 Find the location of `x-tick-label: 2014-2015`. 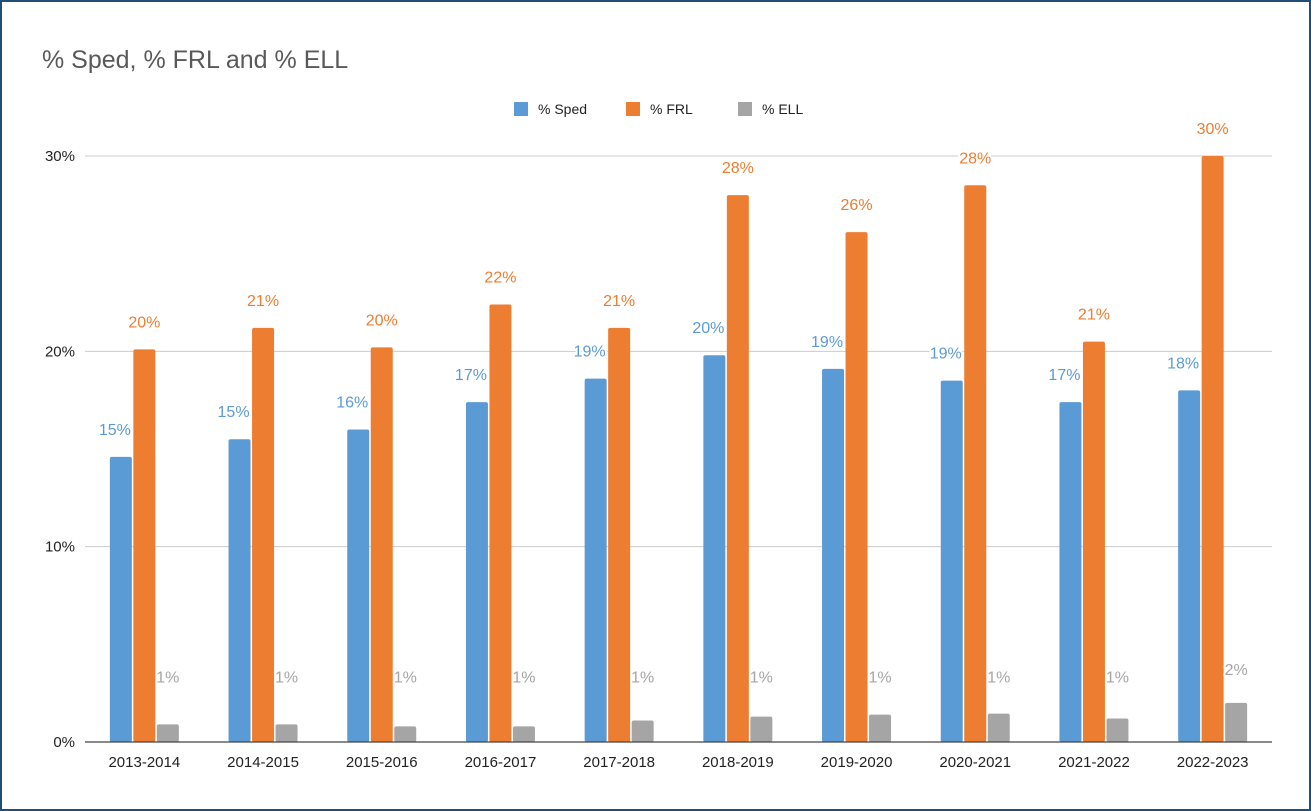

x-tick-label: 2014-2015 is located at coordinates (263, 762).